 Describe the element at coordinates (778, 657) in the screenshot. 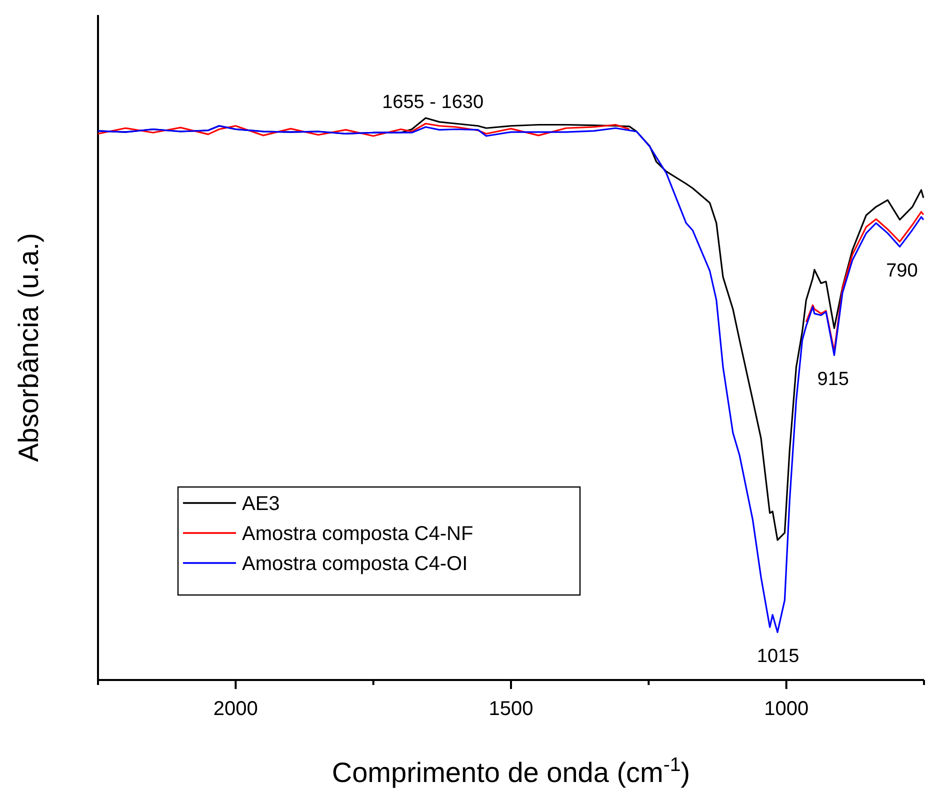

I see `annotation: 1015` at that location.